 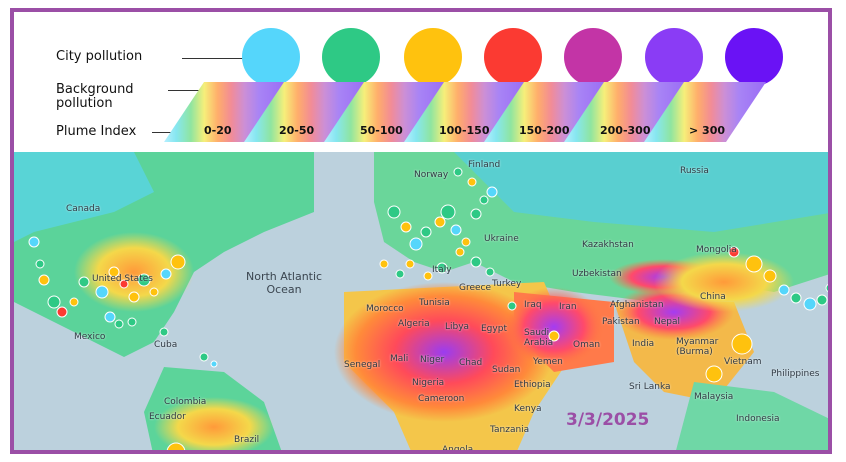 I want to click on place-label-malaysia: Malaysia, so click(x=714, y=397).